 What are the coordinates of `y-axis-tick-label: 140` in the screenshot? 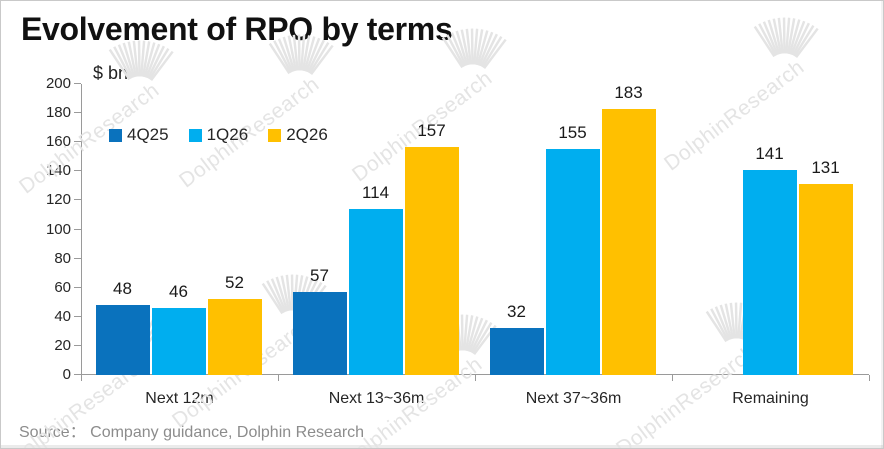 It's located at (58, 171).